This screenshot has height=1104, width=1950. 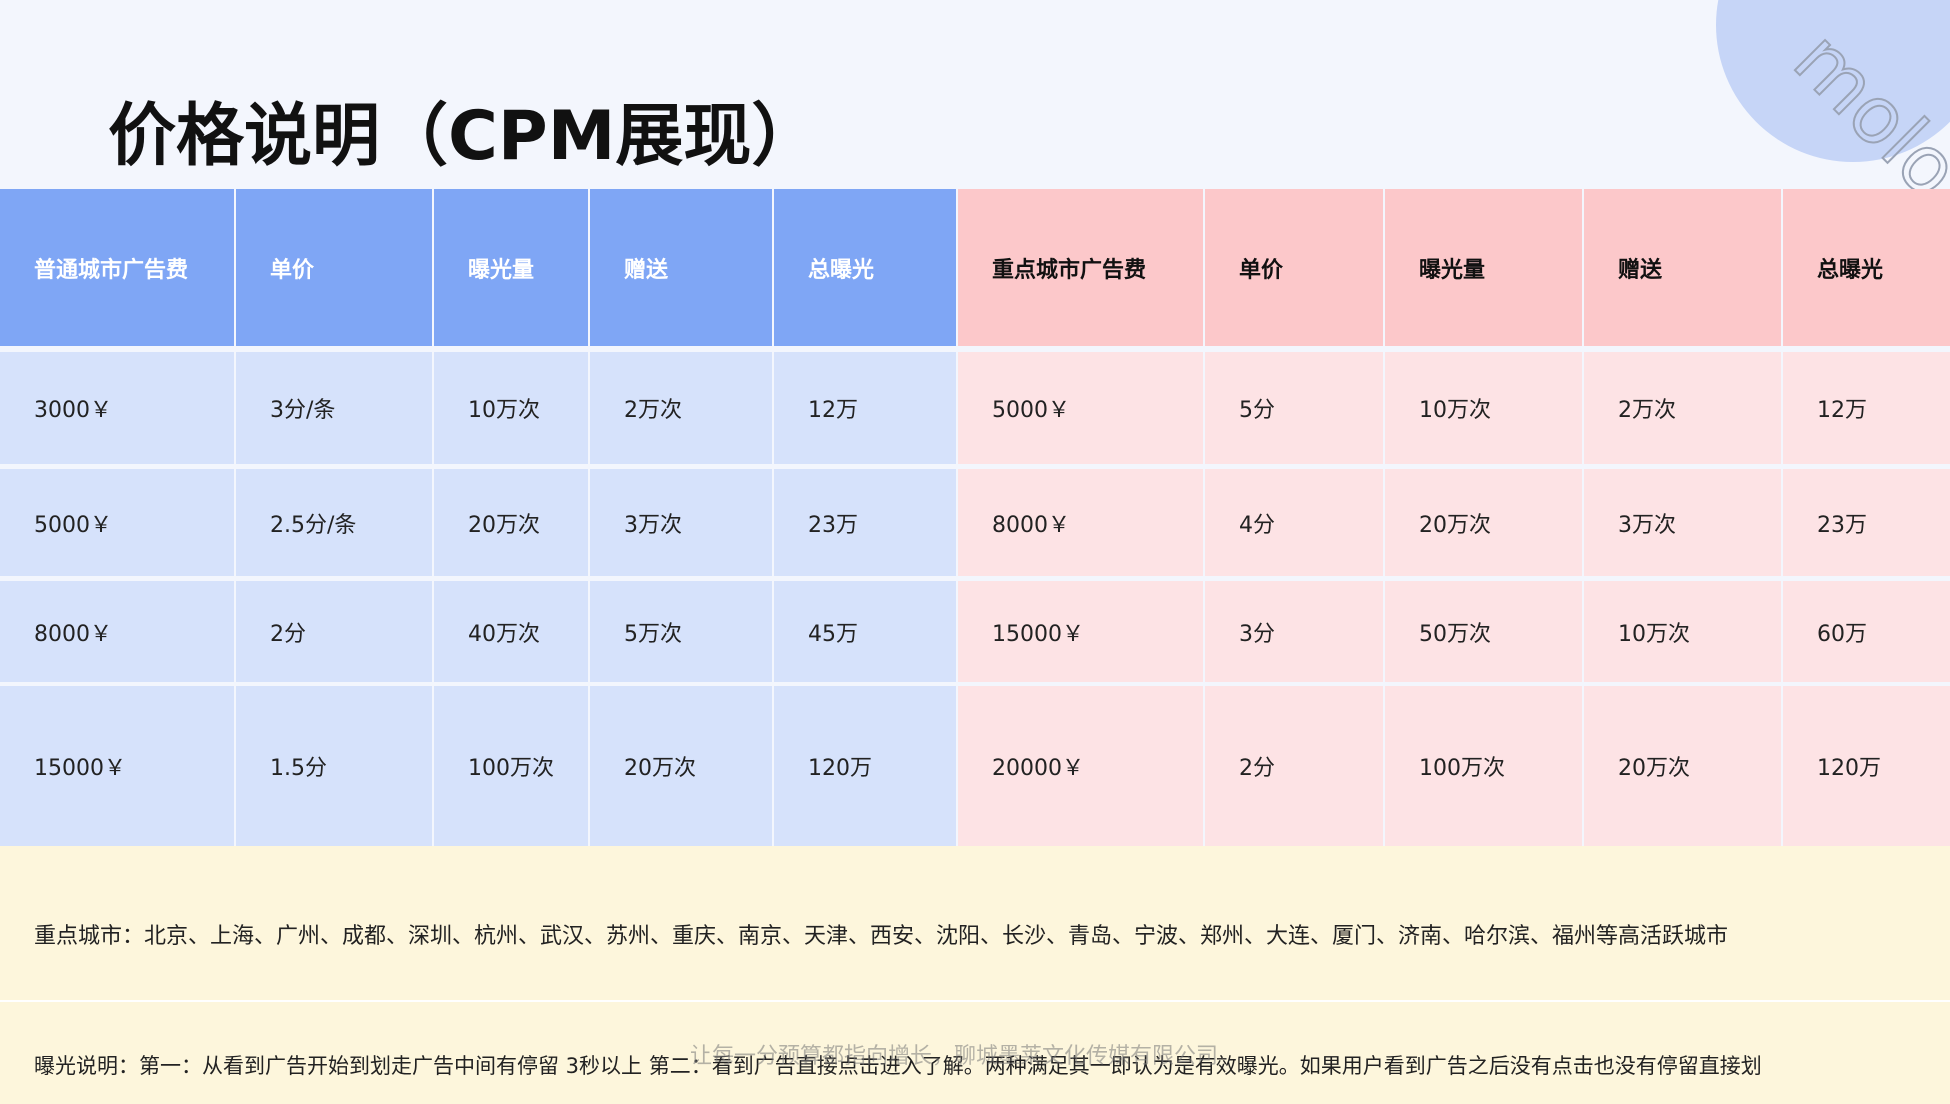 I want to click on header-cell: 重点城市广告费, so click(x=1080, y=267).